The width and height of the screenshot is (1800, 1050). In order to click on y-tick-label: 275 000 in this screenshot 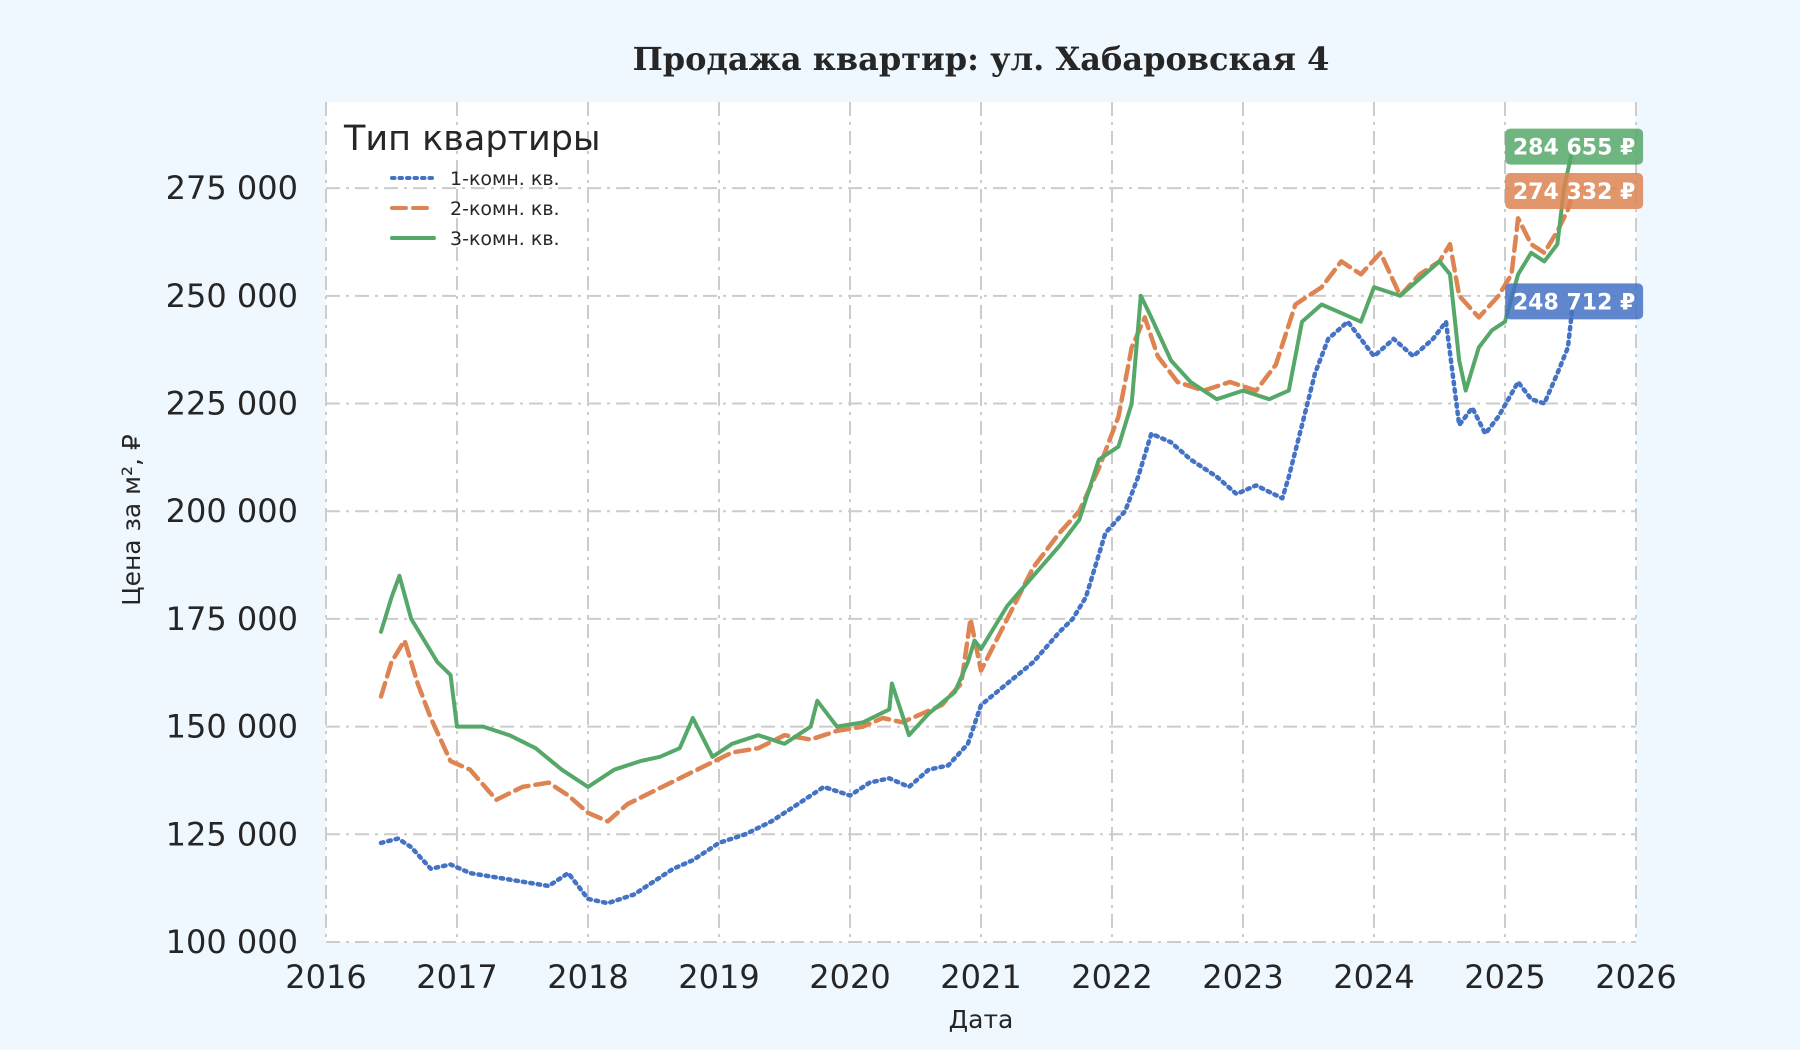, I will do `click(232, 188)`.